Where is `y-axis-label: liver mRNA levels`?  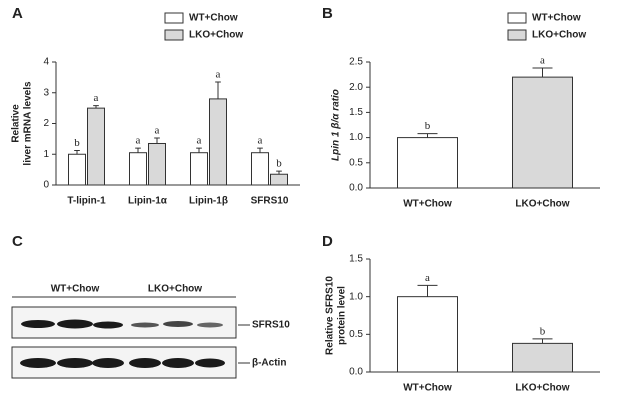
y-axis-label: liver mRNA levels is located at coordinates (28, 123).